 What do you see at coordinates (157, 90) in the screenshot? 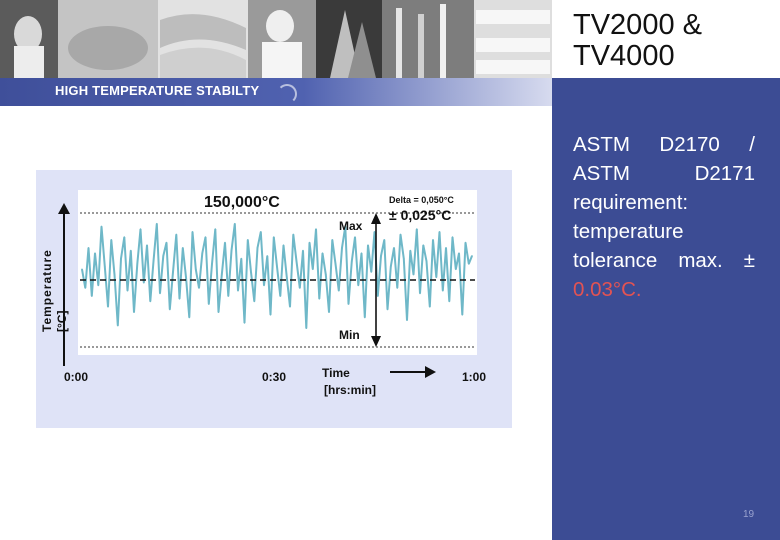
I see `slide-subtitle: HIGH TEMPERATURE STABILTY` at bounding box center [157, 90].